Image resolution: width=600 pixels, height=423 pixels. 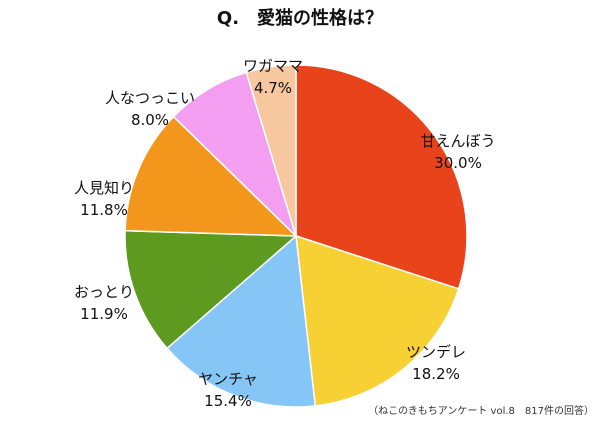 I want to click on slice-label-1: ツンデレ 18.2%, so click(x=436, y=363).